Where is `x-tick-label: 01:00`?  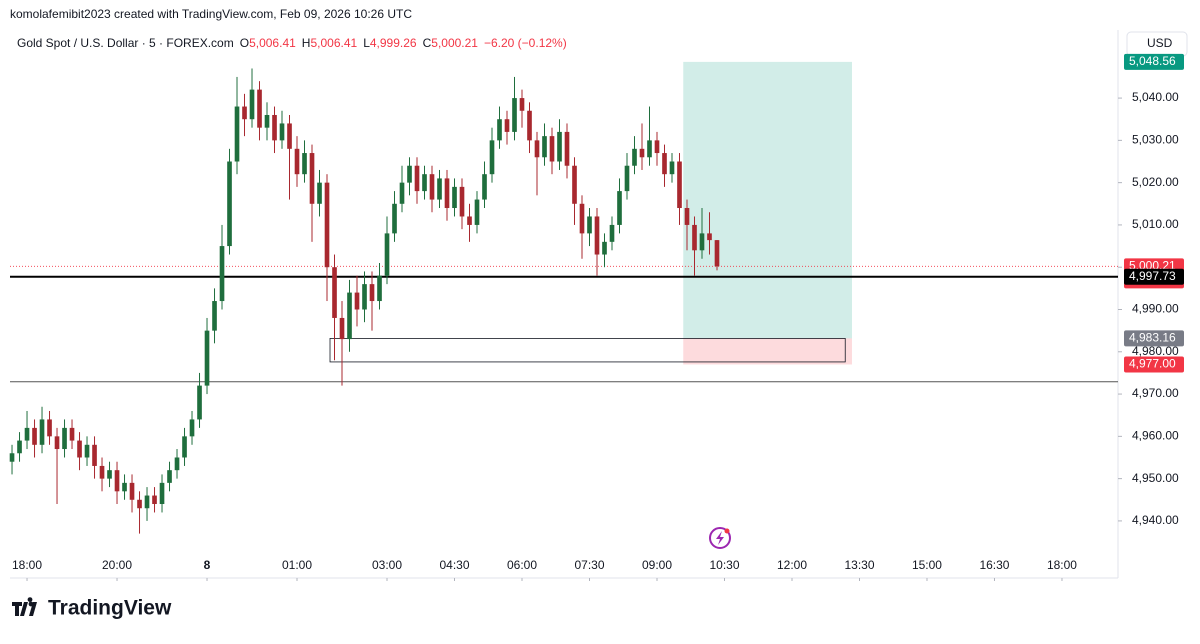 x-tick-label: 01:00 is located at coordinates (297, 565).